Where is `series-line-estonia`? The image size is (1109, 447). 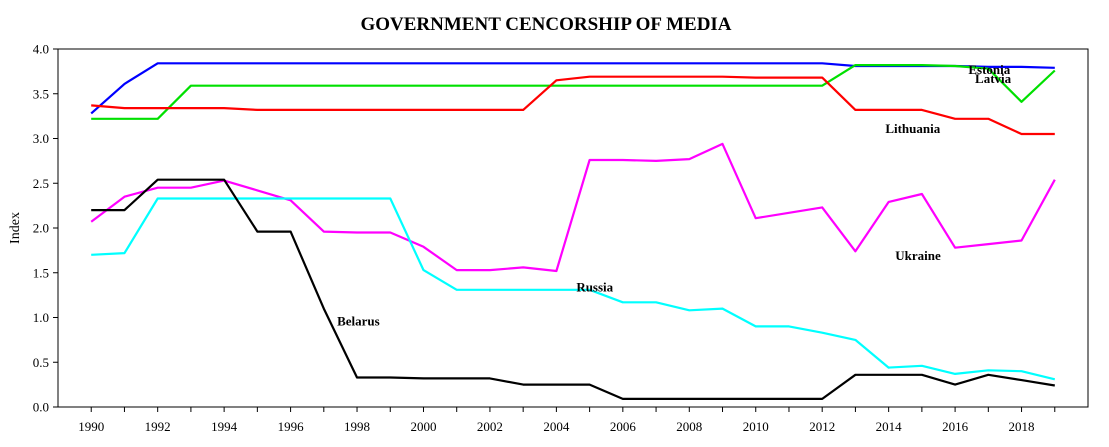
series-line-estonia is located at coordinates (572, 88).